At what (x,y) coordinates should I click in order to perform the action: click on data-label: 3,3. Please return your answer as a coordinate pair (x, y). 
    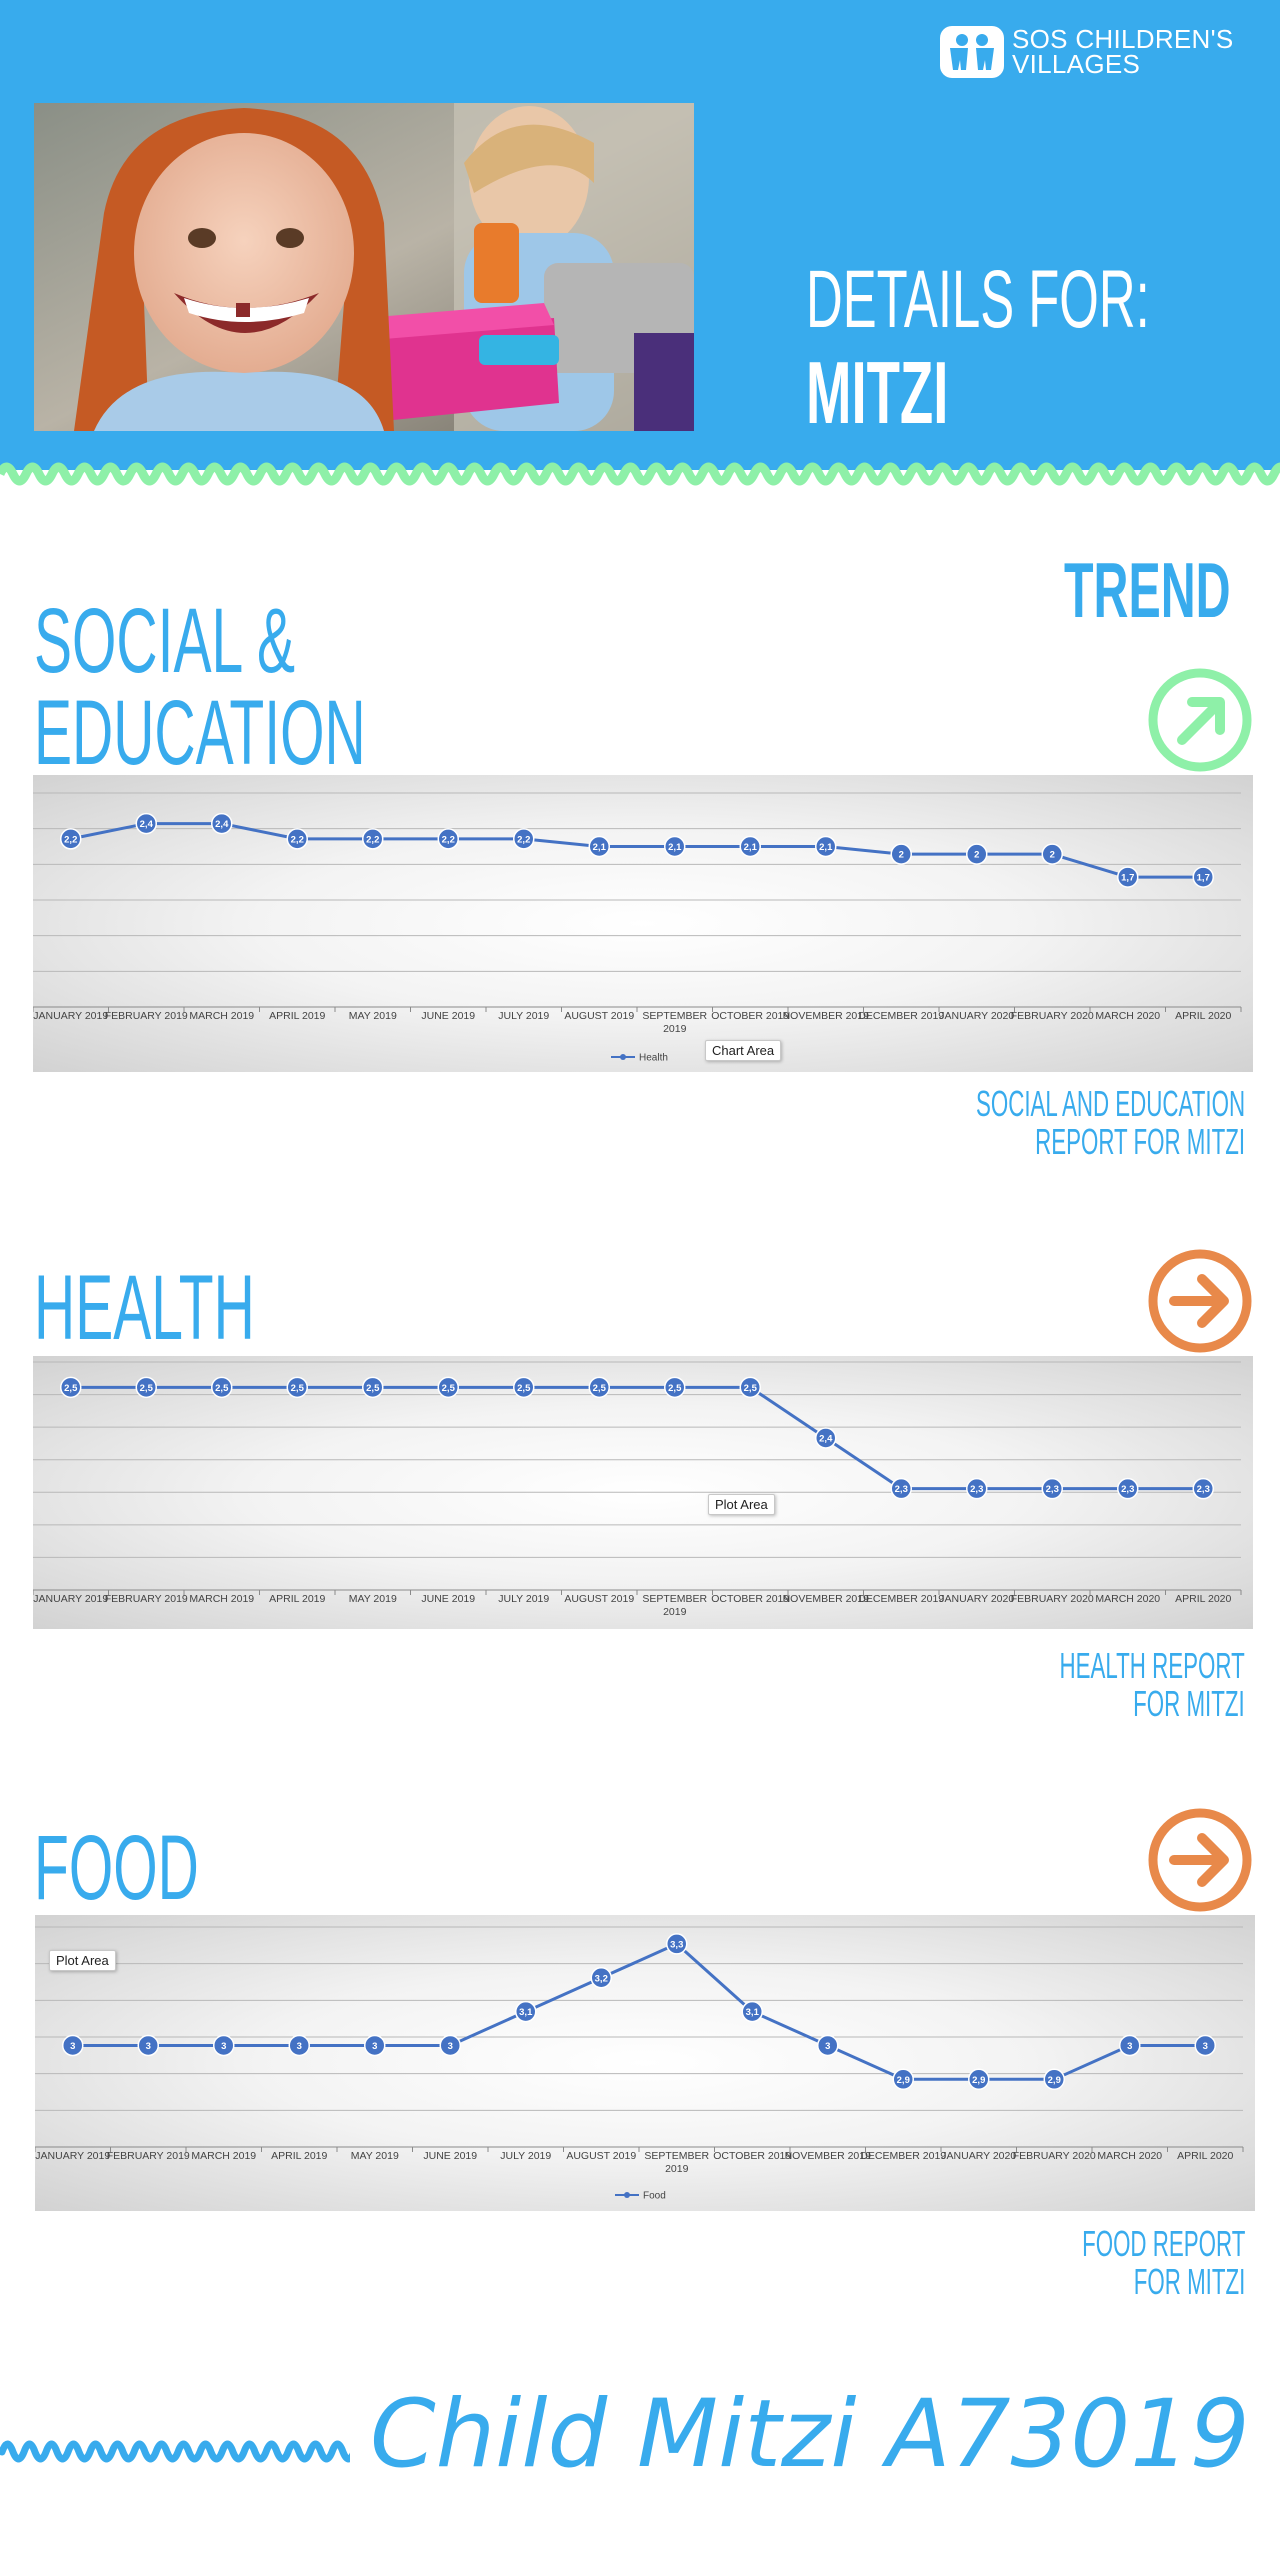
    Looking at the image, I should click on (676, 1944).